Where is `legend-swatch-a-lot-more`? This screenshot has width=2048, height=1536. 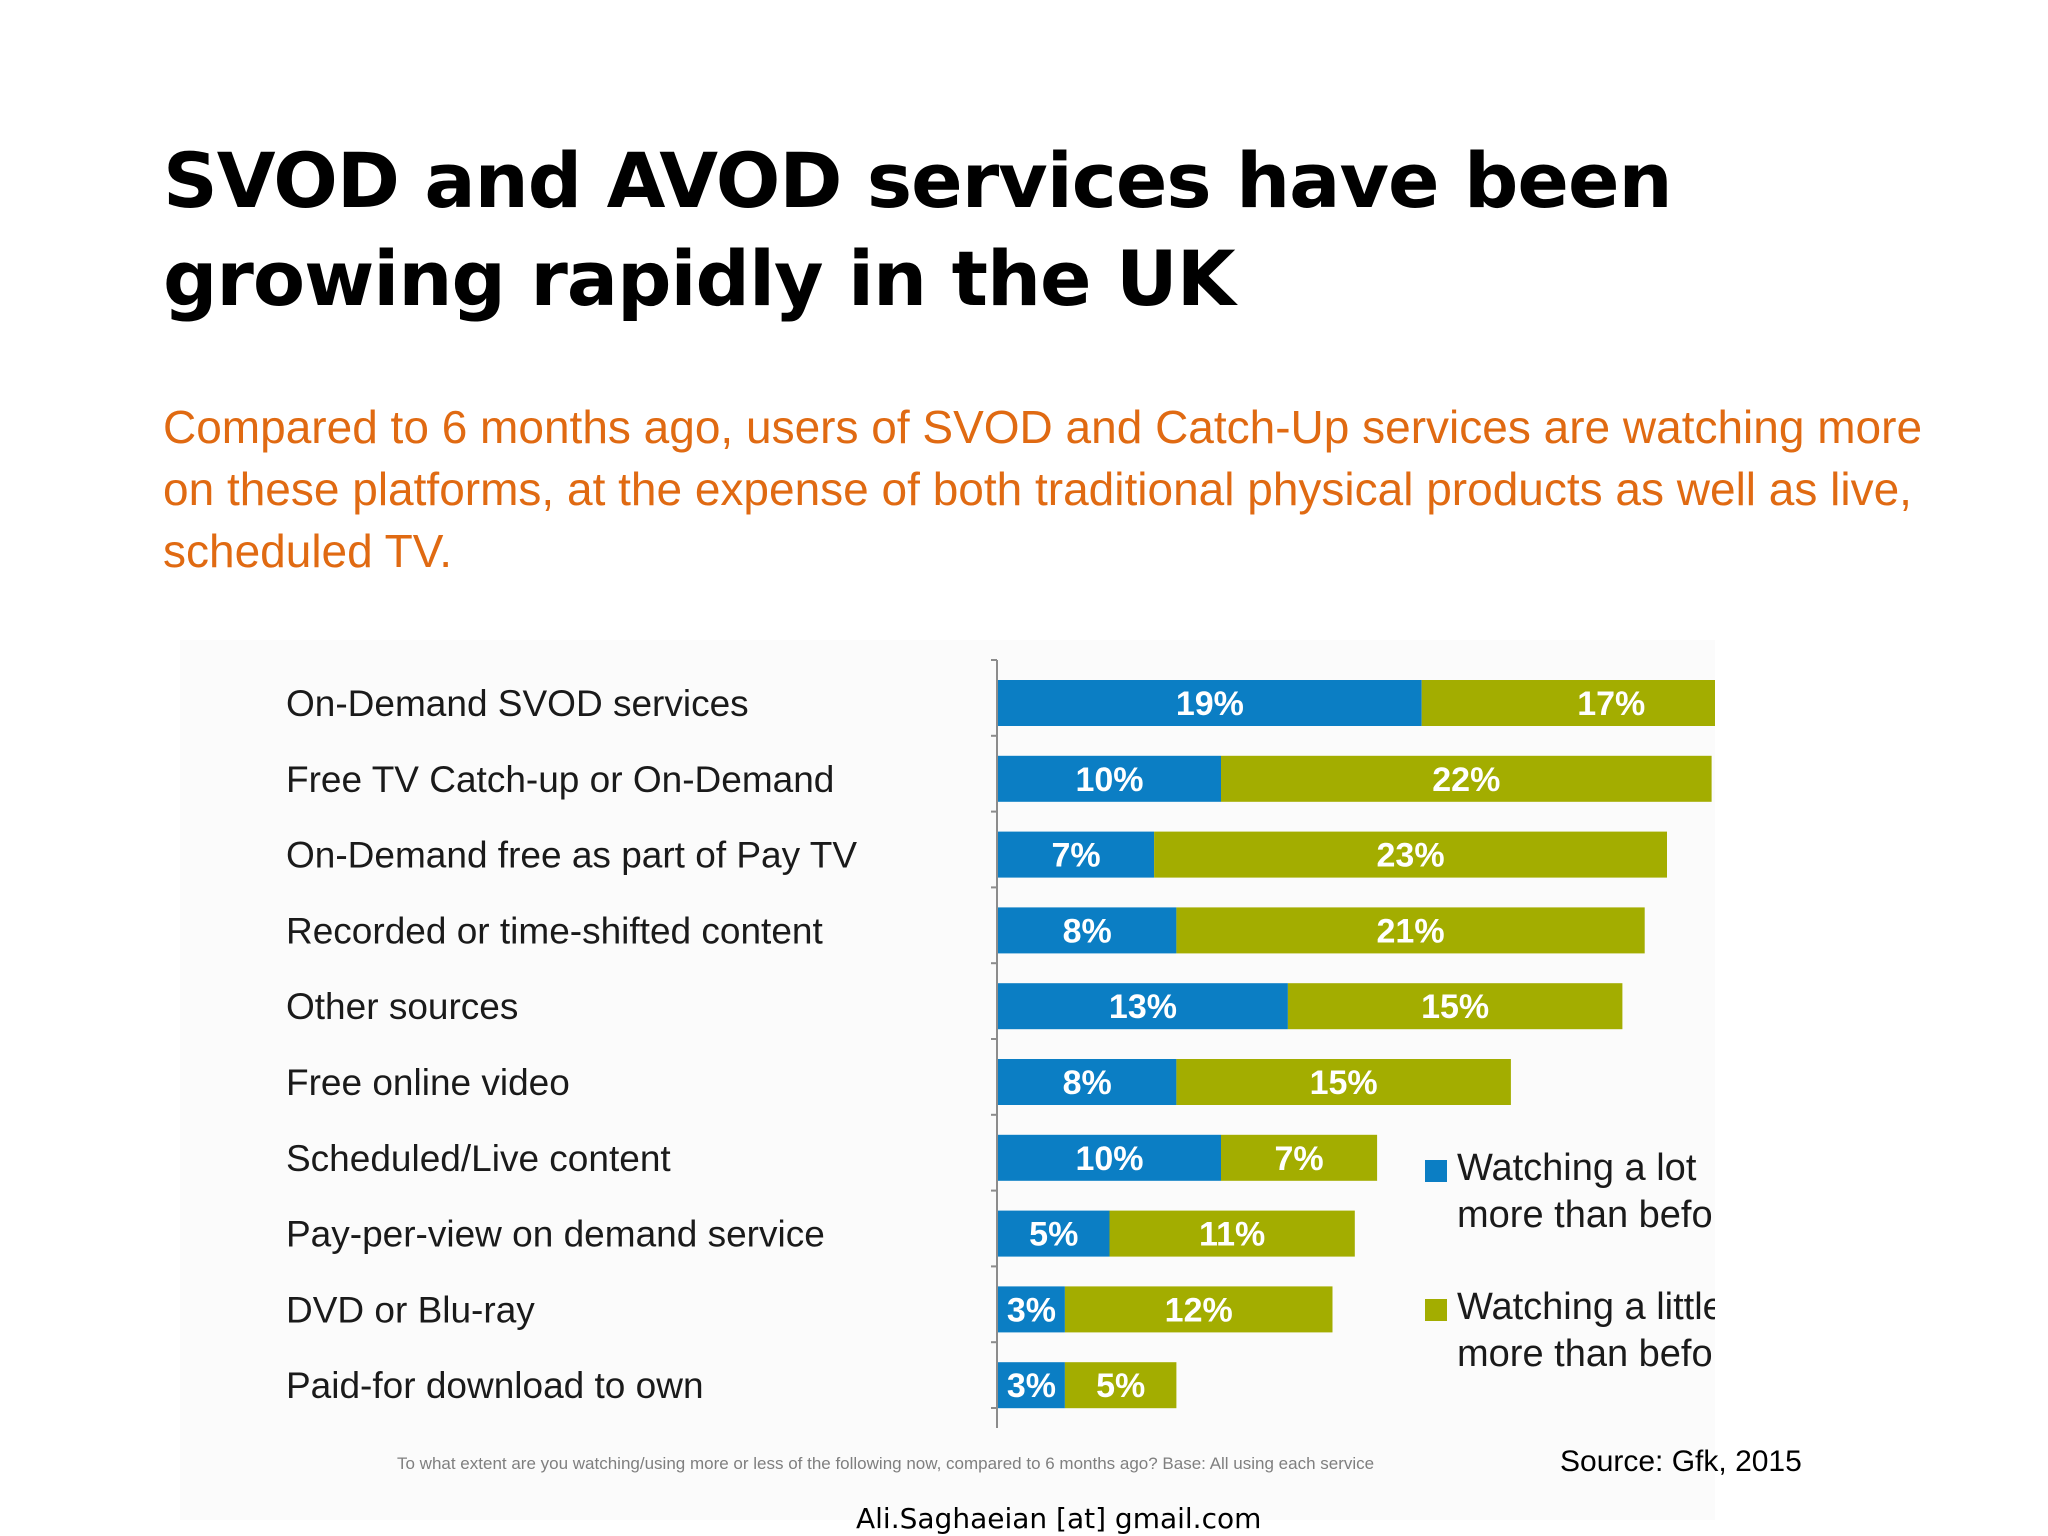
legend-swatch-a-lot-more is located at coordinates (1436, 1171).